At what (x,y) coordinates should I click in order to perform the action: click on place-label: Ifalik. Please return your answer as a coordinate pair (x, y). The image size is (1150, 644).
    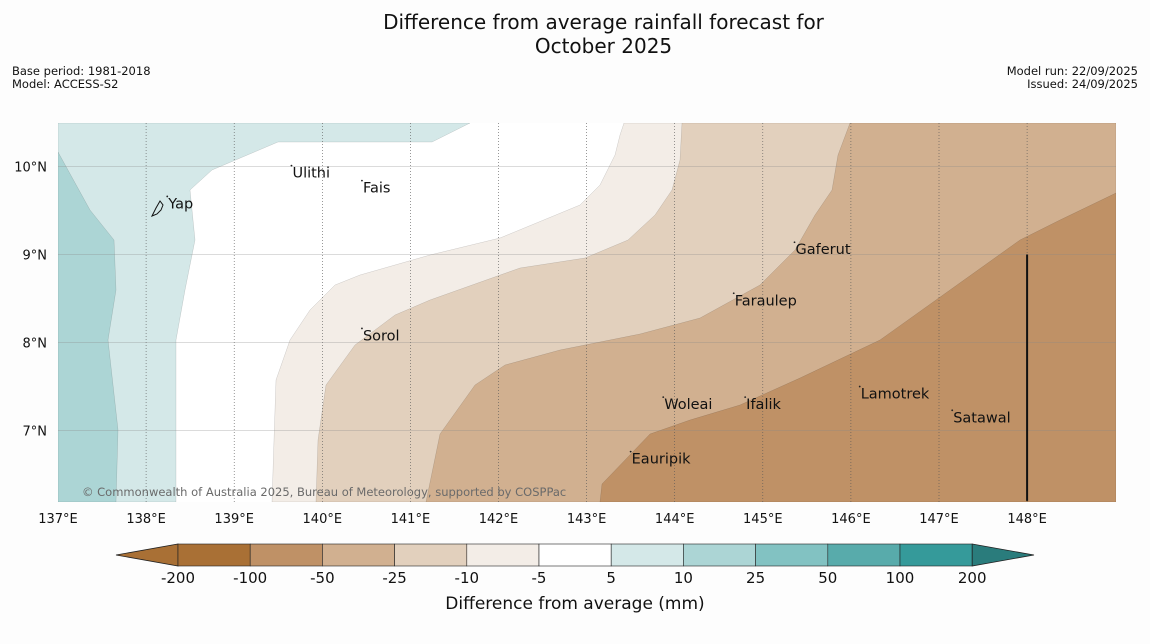
    Looking at the image, I should click on (763, 405).